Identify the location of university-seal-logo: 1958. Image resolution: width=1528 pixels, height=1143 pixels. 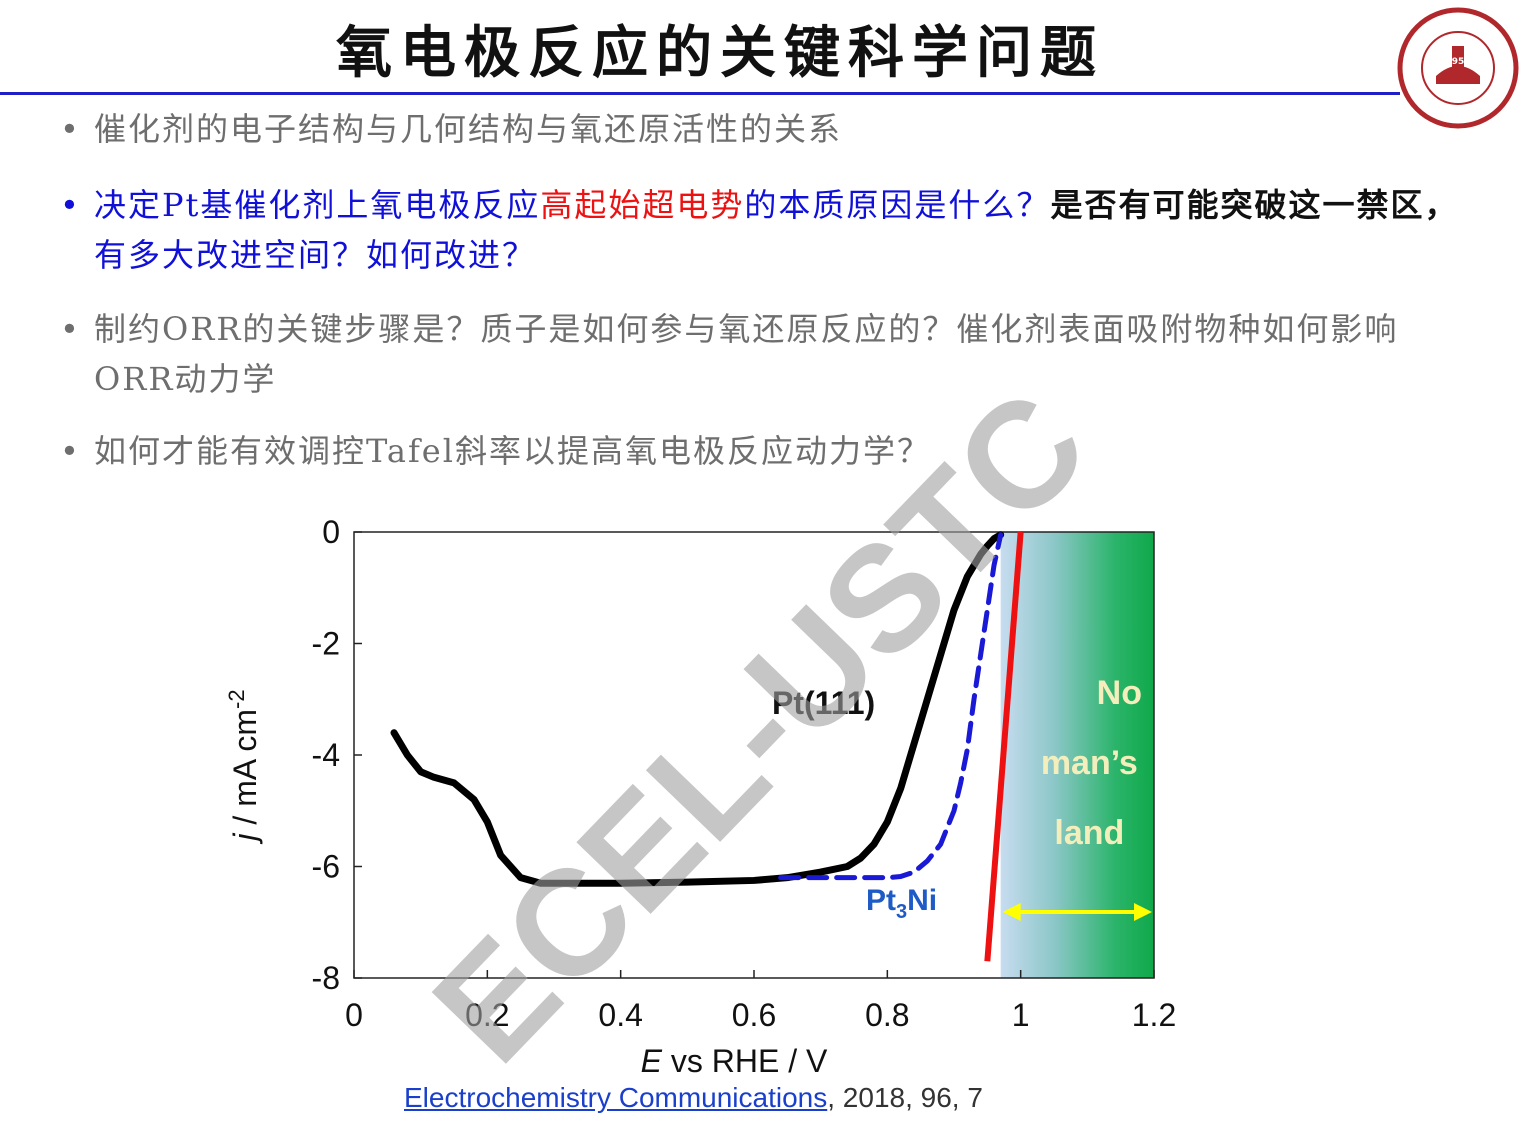
(1458, 68).